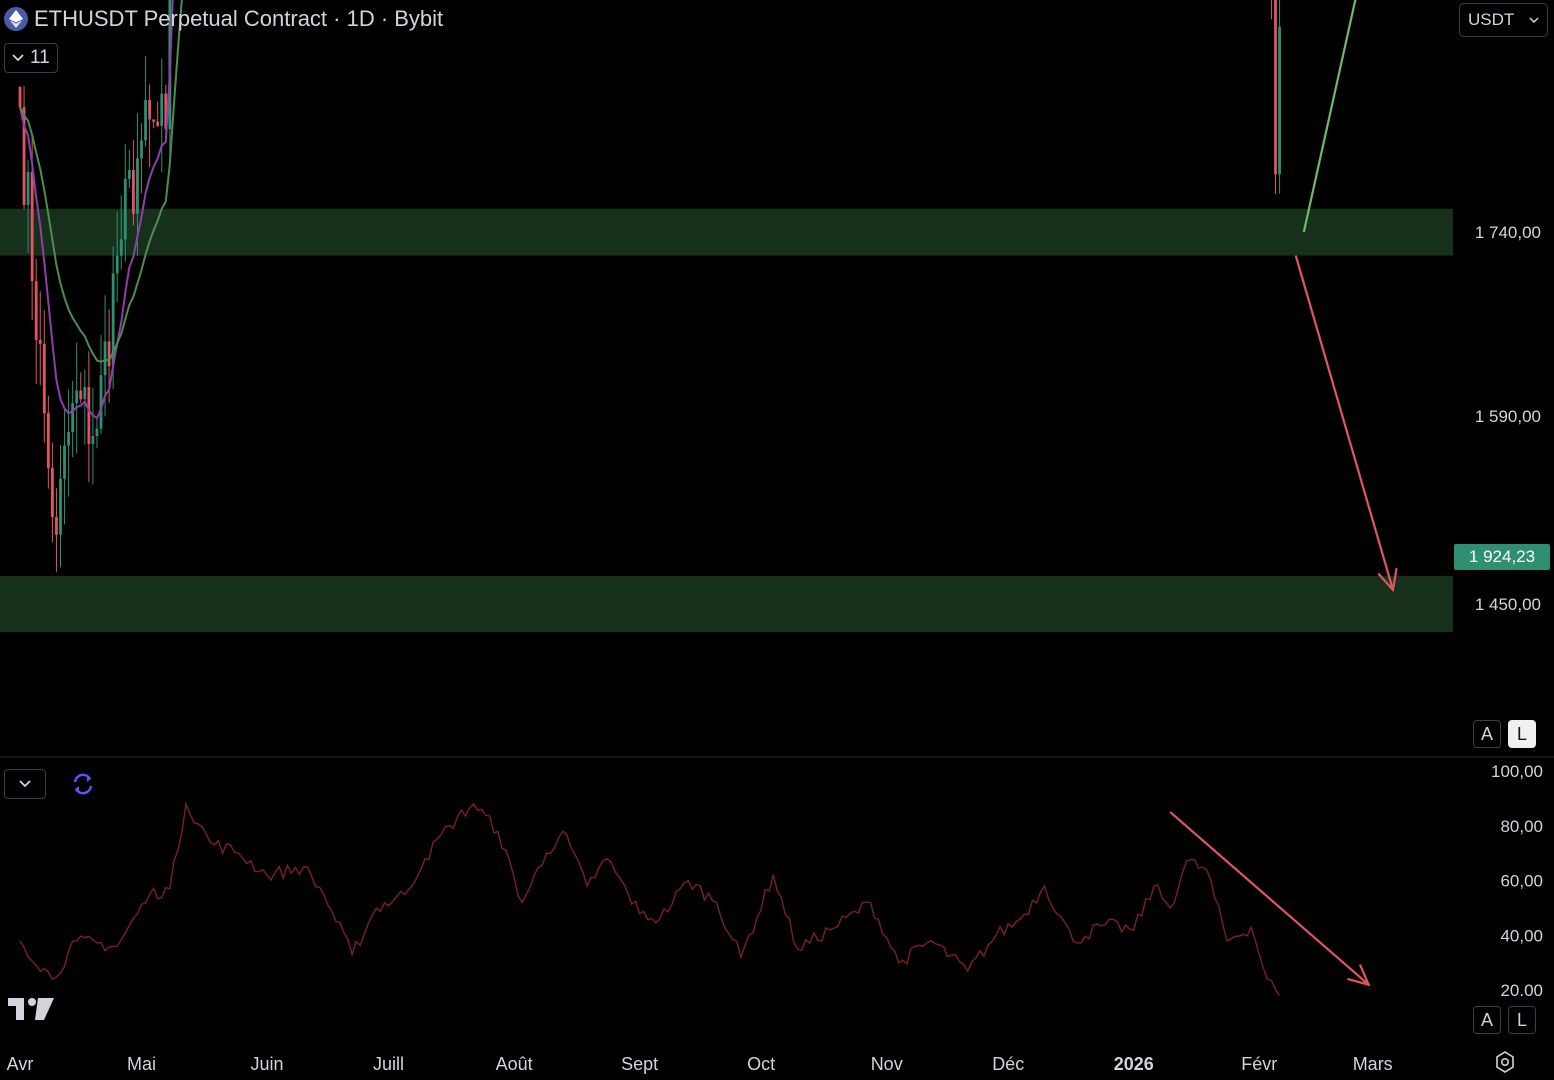 The width and height of the screenshot is (1554, 1080). What do you see at coordinates (761, 1064) in the screenshot?
I see `time-tick-label: Oct` at bounding box center [761, 1064].